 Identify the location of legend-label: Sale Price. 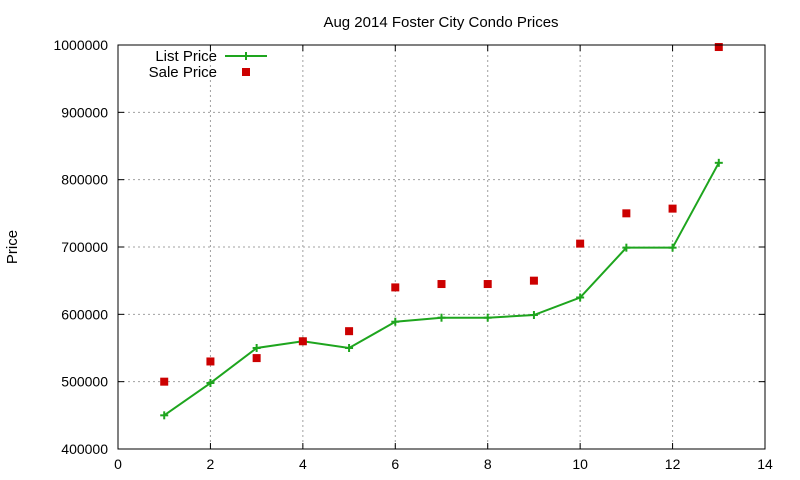
(183, 72).